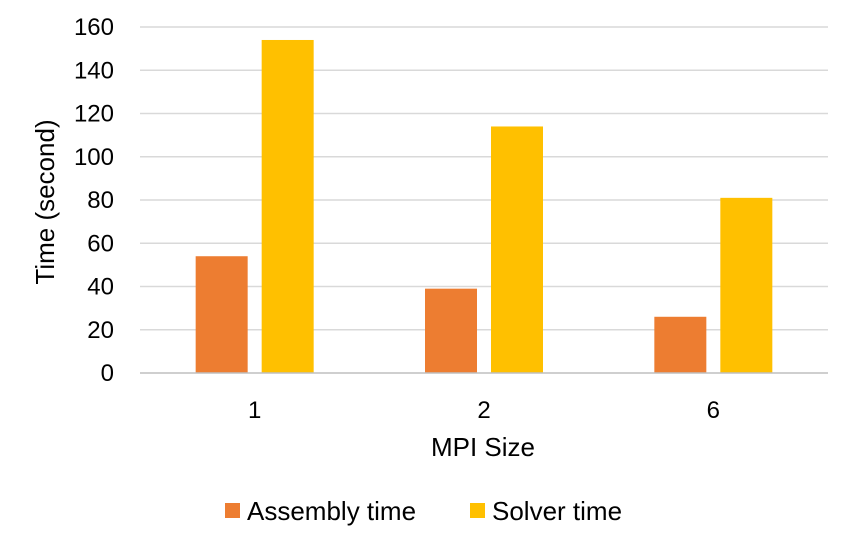 The height and width of the screenshot is (547, 852). I want to click on y-tick-label: 80, so click(100, 200).